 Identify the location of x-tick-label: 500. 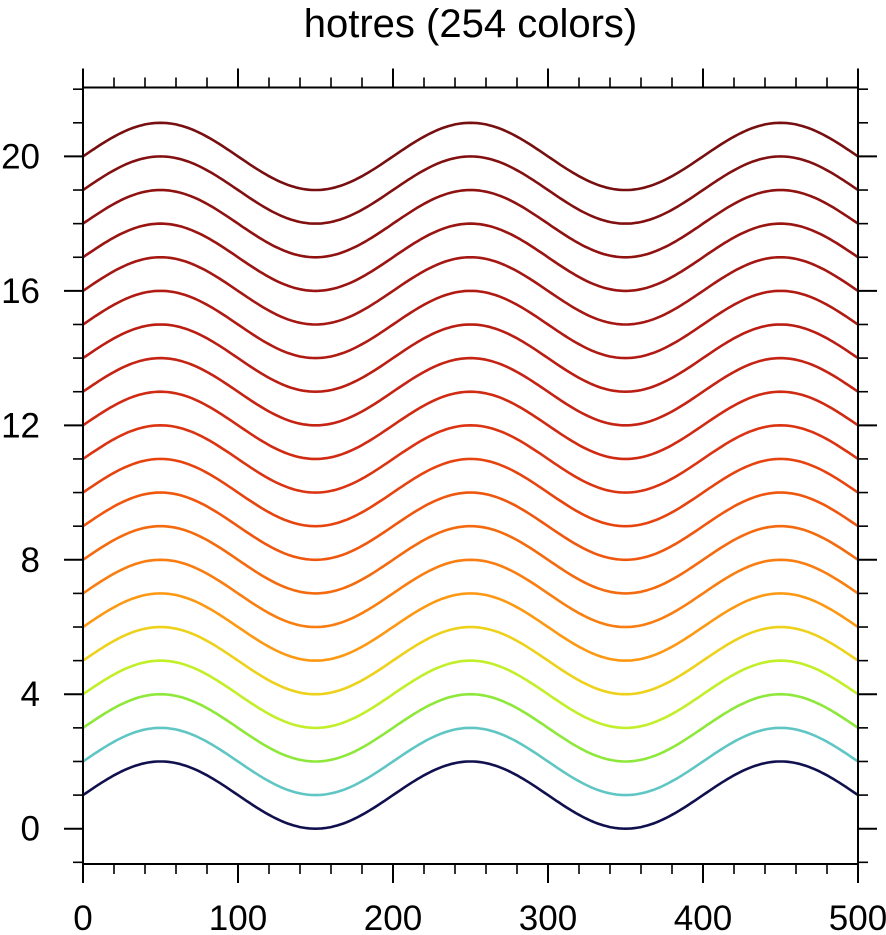
(857, 917).